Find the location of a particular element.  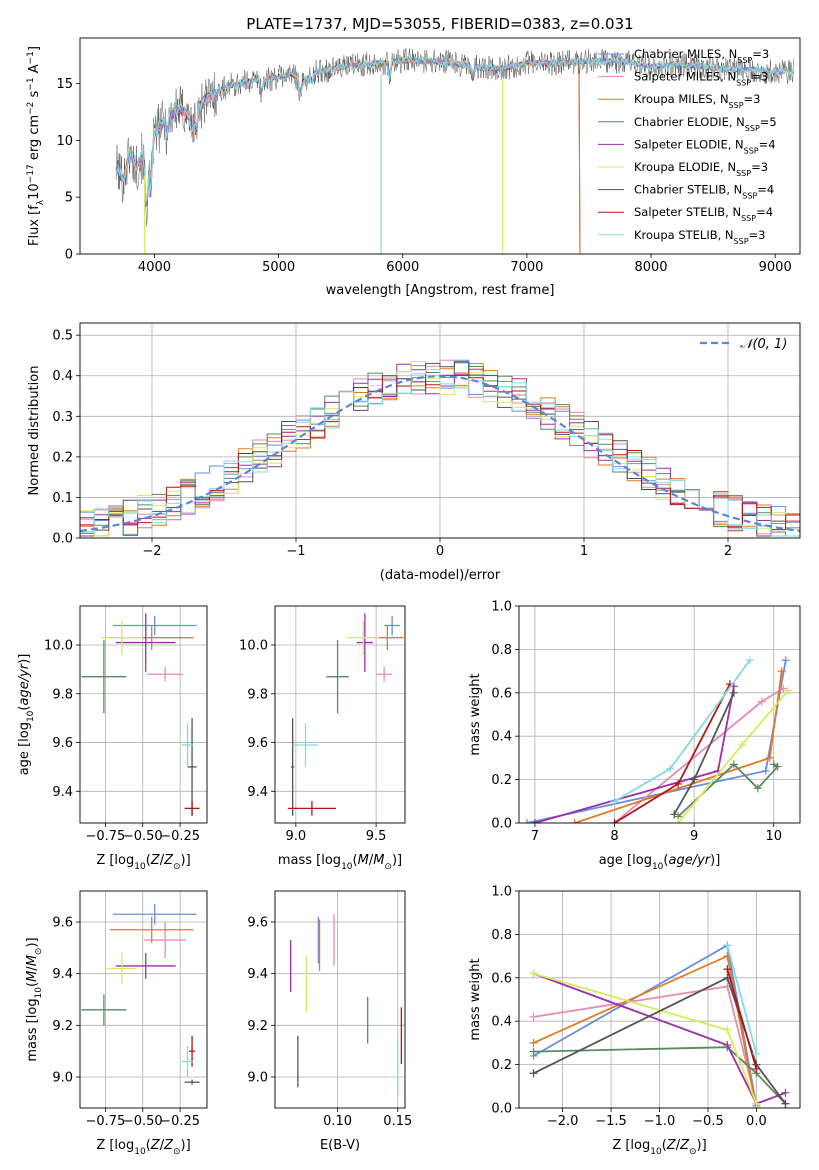

axes-age_vs_Z: Z [log10(Z/Z⊙)] age [log10(age/yr)] is located at coordinates (112, 738).